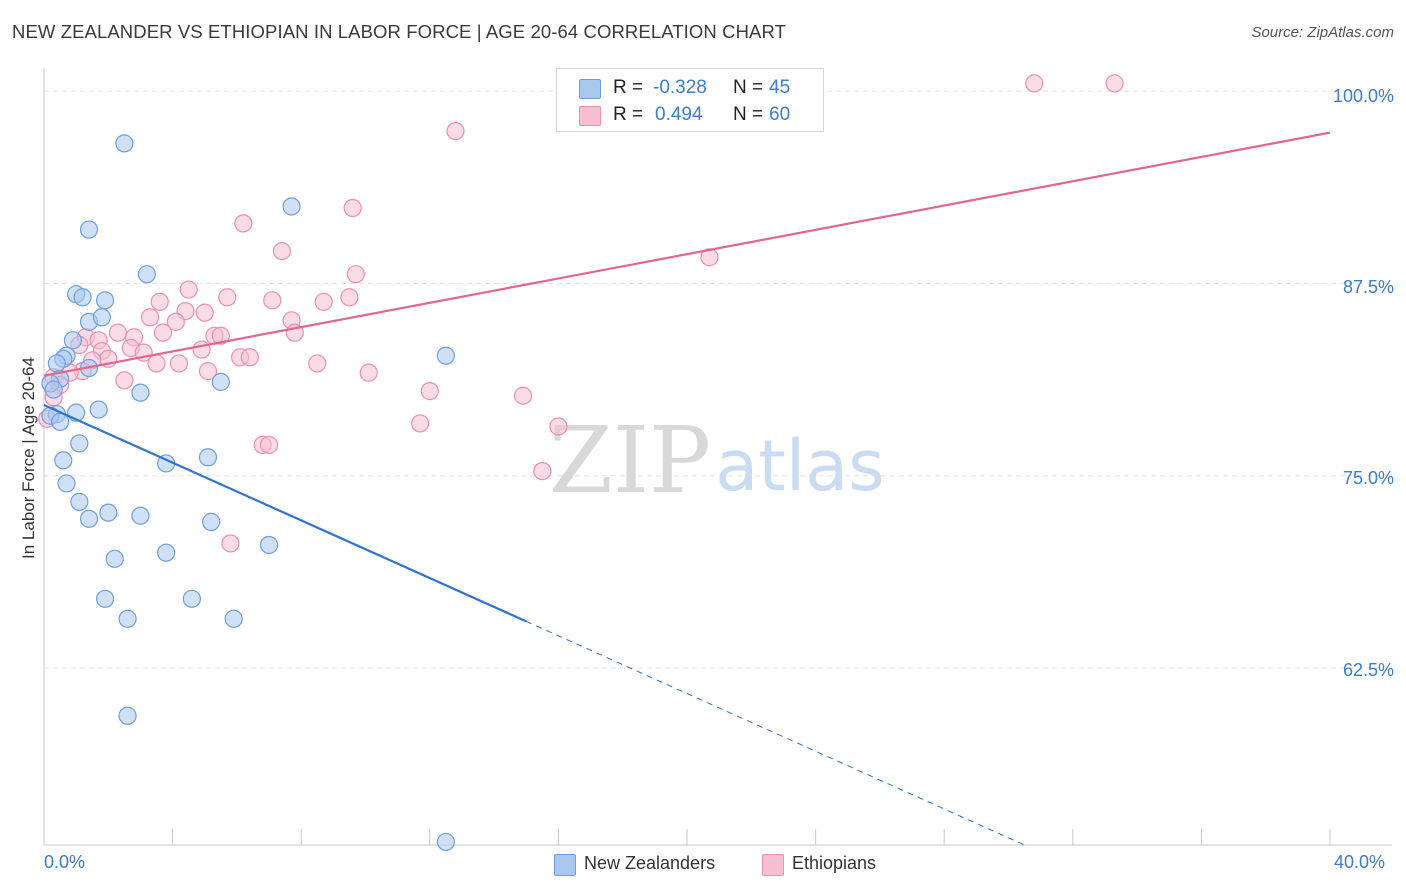 The width and height of the screenshot is (1406, 892). I want to click on n-value: 60, so click(780, 114).